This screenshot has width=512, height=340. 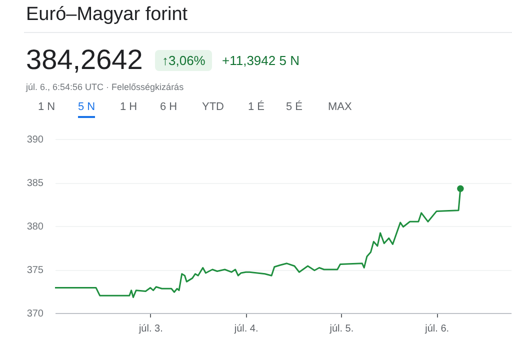 I want to click on text: ↑3,06%, so click(x=183, y=60).